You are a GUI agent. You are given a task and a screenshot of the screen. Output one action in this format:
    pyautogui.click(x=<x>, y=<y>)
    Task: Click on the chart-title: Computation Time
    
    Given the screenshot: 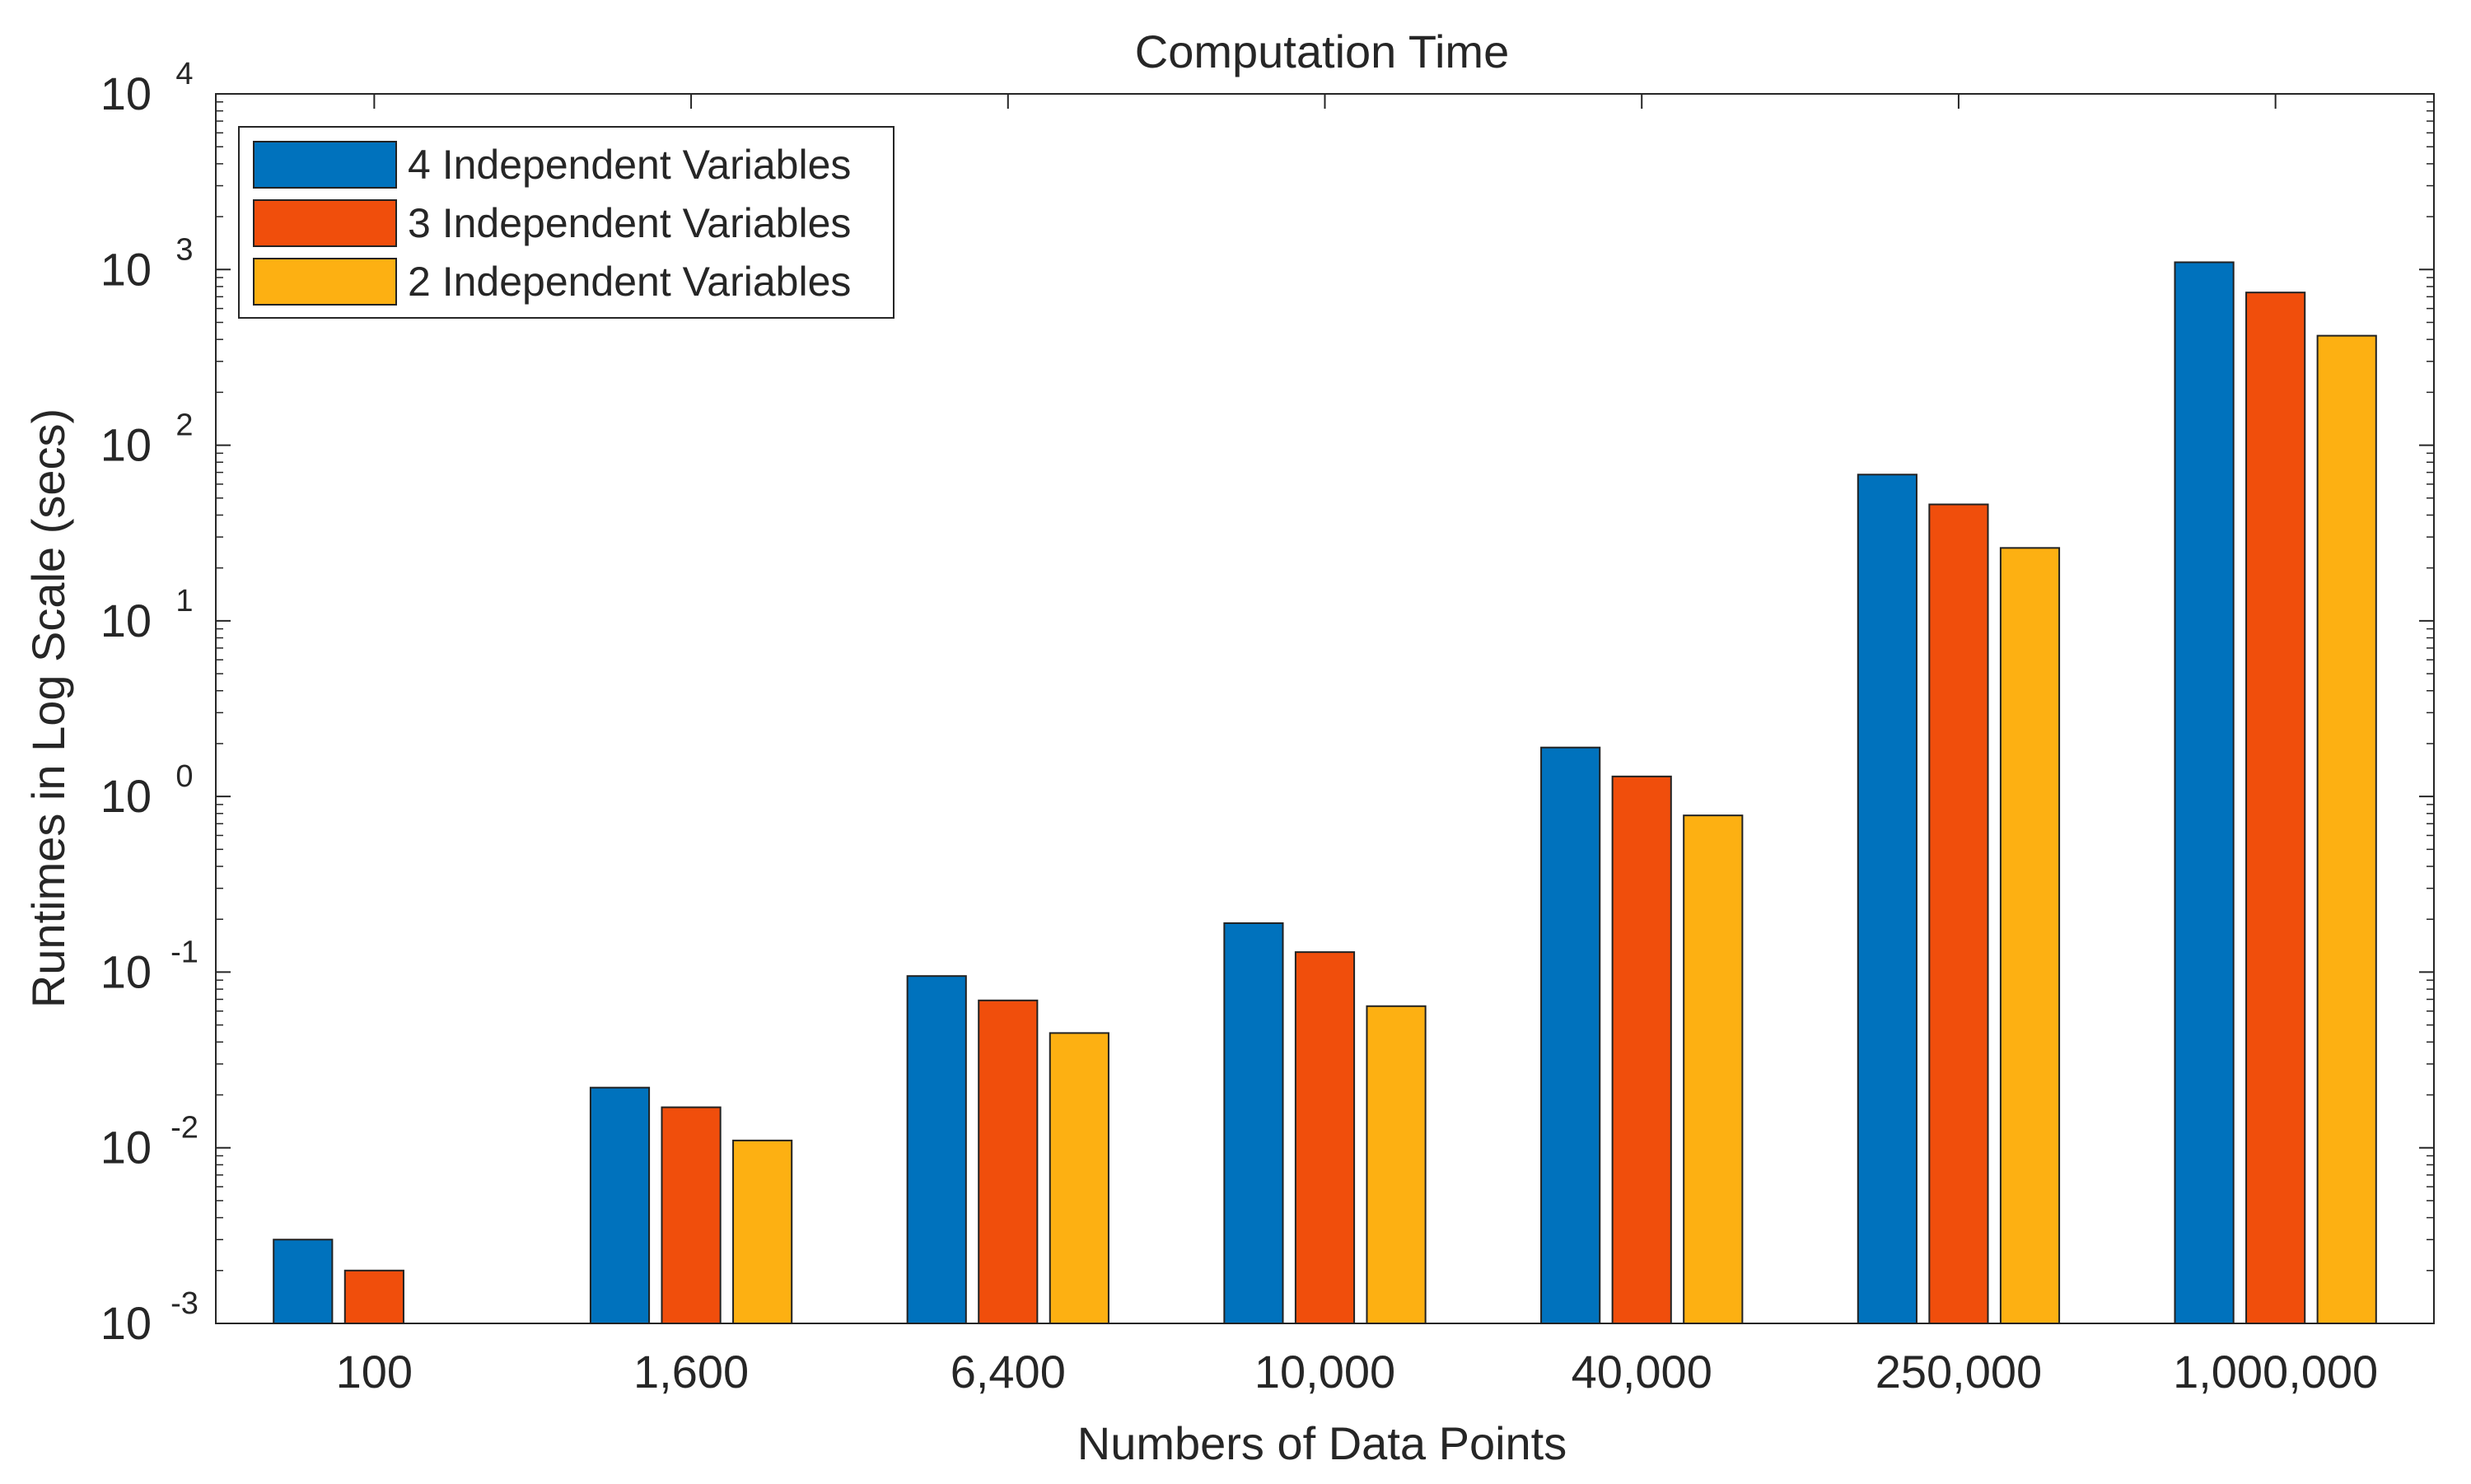 What is the action you would take?
    pyautogui.click(x=1322, y=51)
    